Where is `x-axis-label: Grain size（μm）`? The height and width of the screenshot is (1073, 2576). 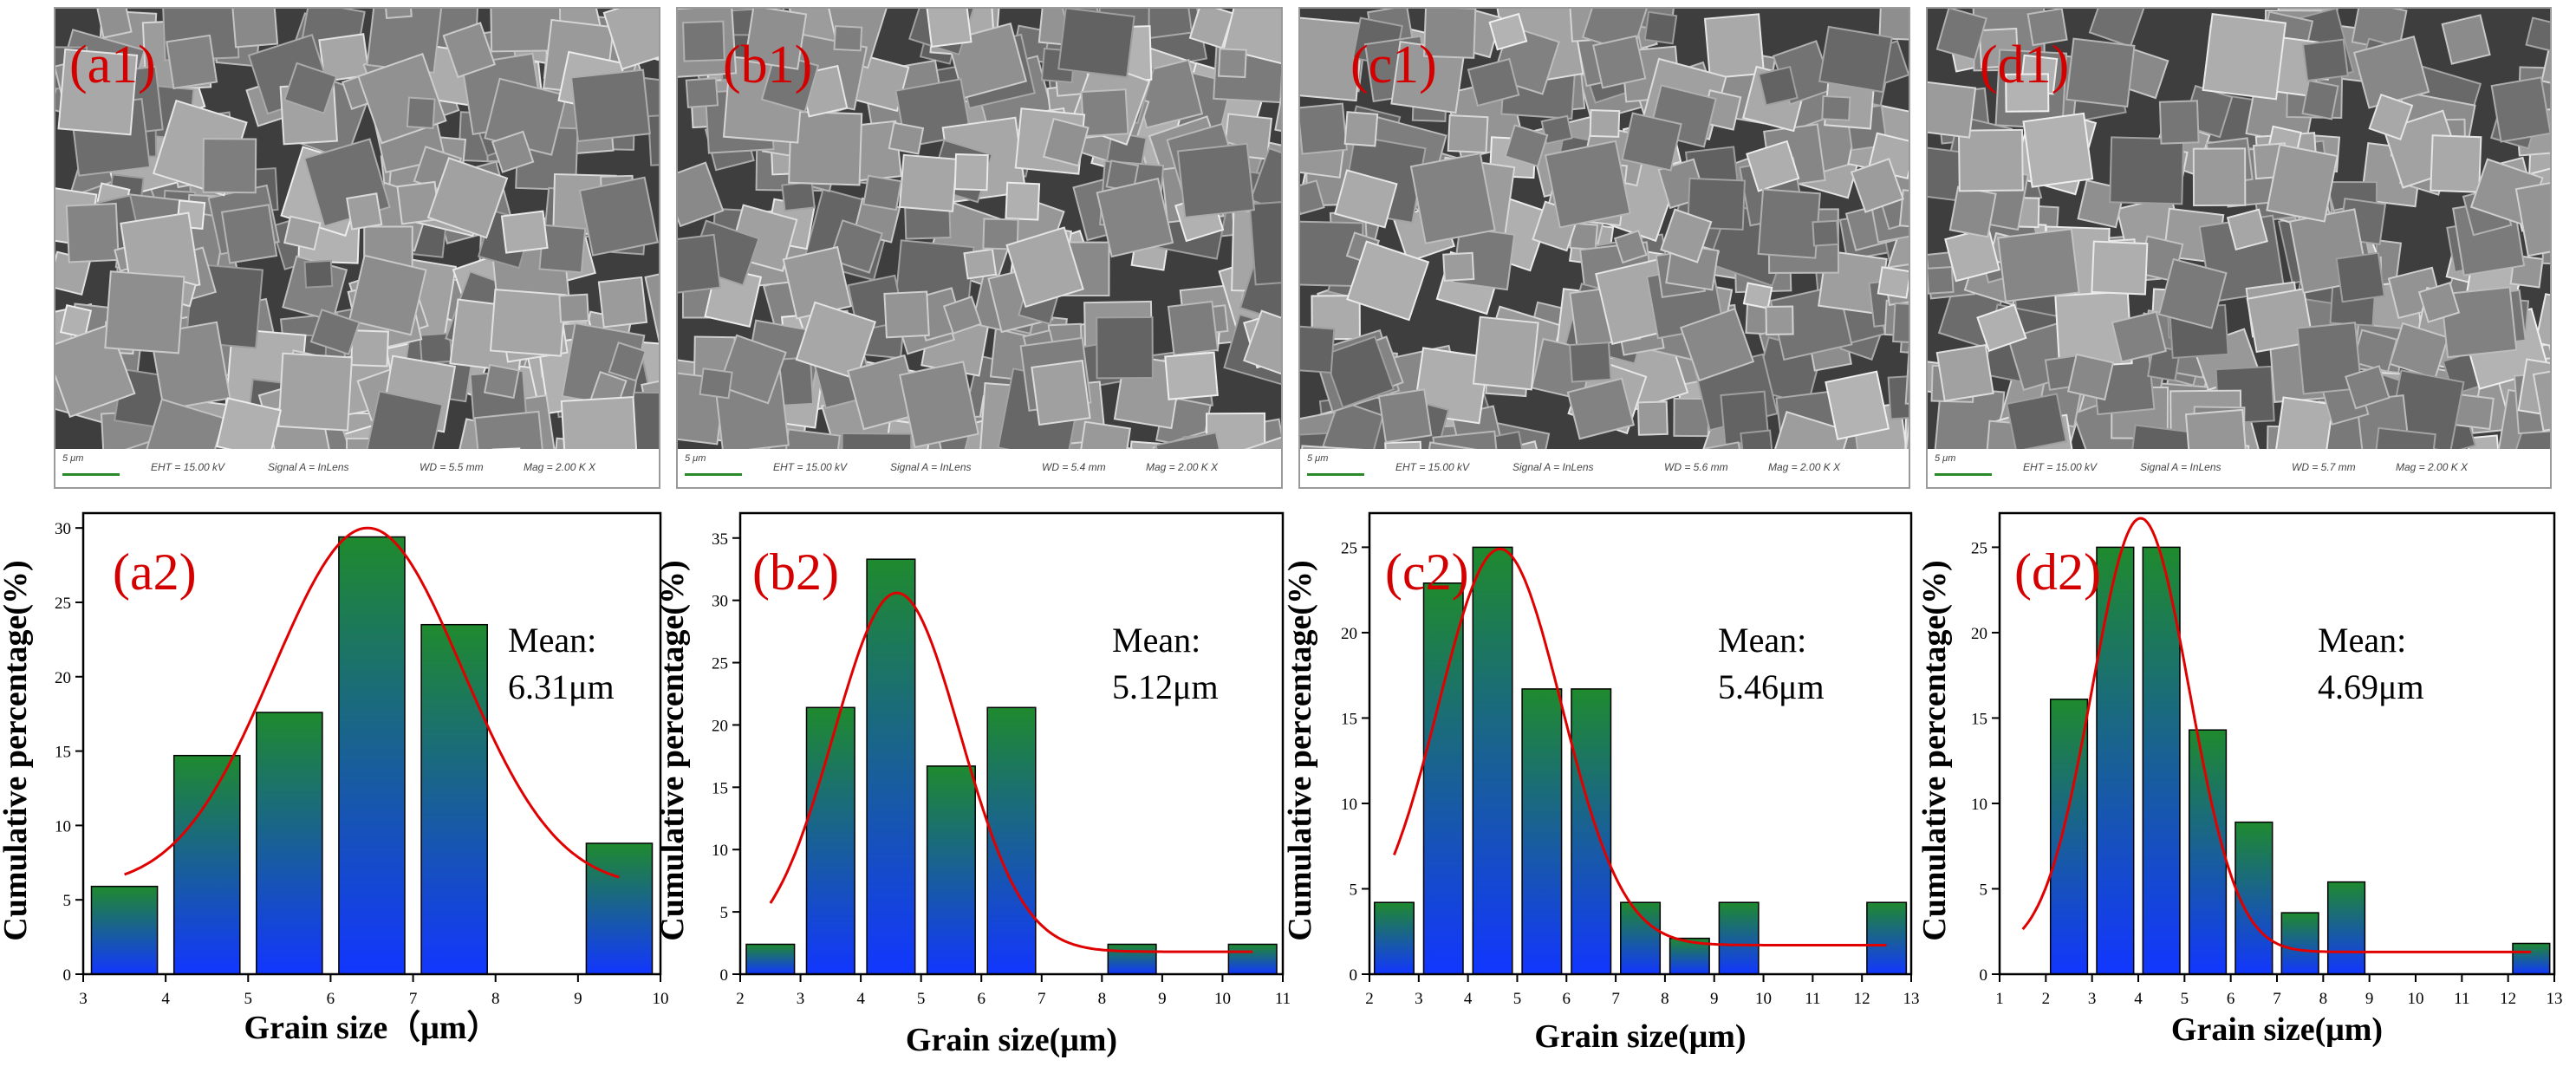
x-axis-label: Grain size（μm） is located at coordinates (372, 1028).